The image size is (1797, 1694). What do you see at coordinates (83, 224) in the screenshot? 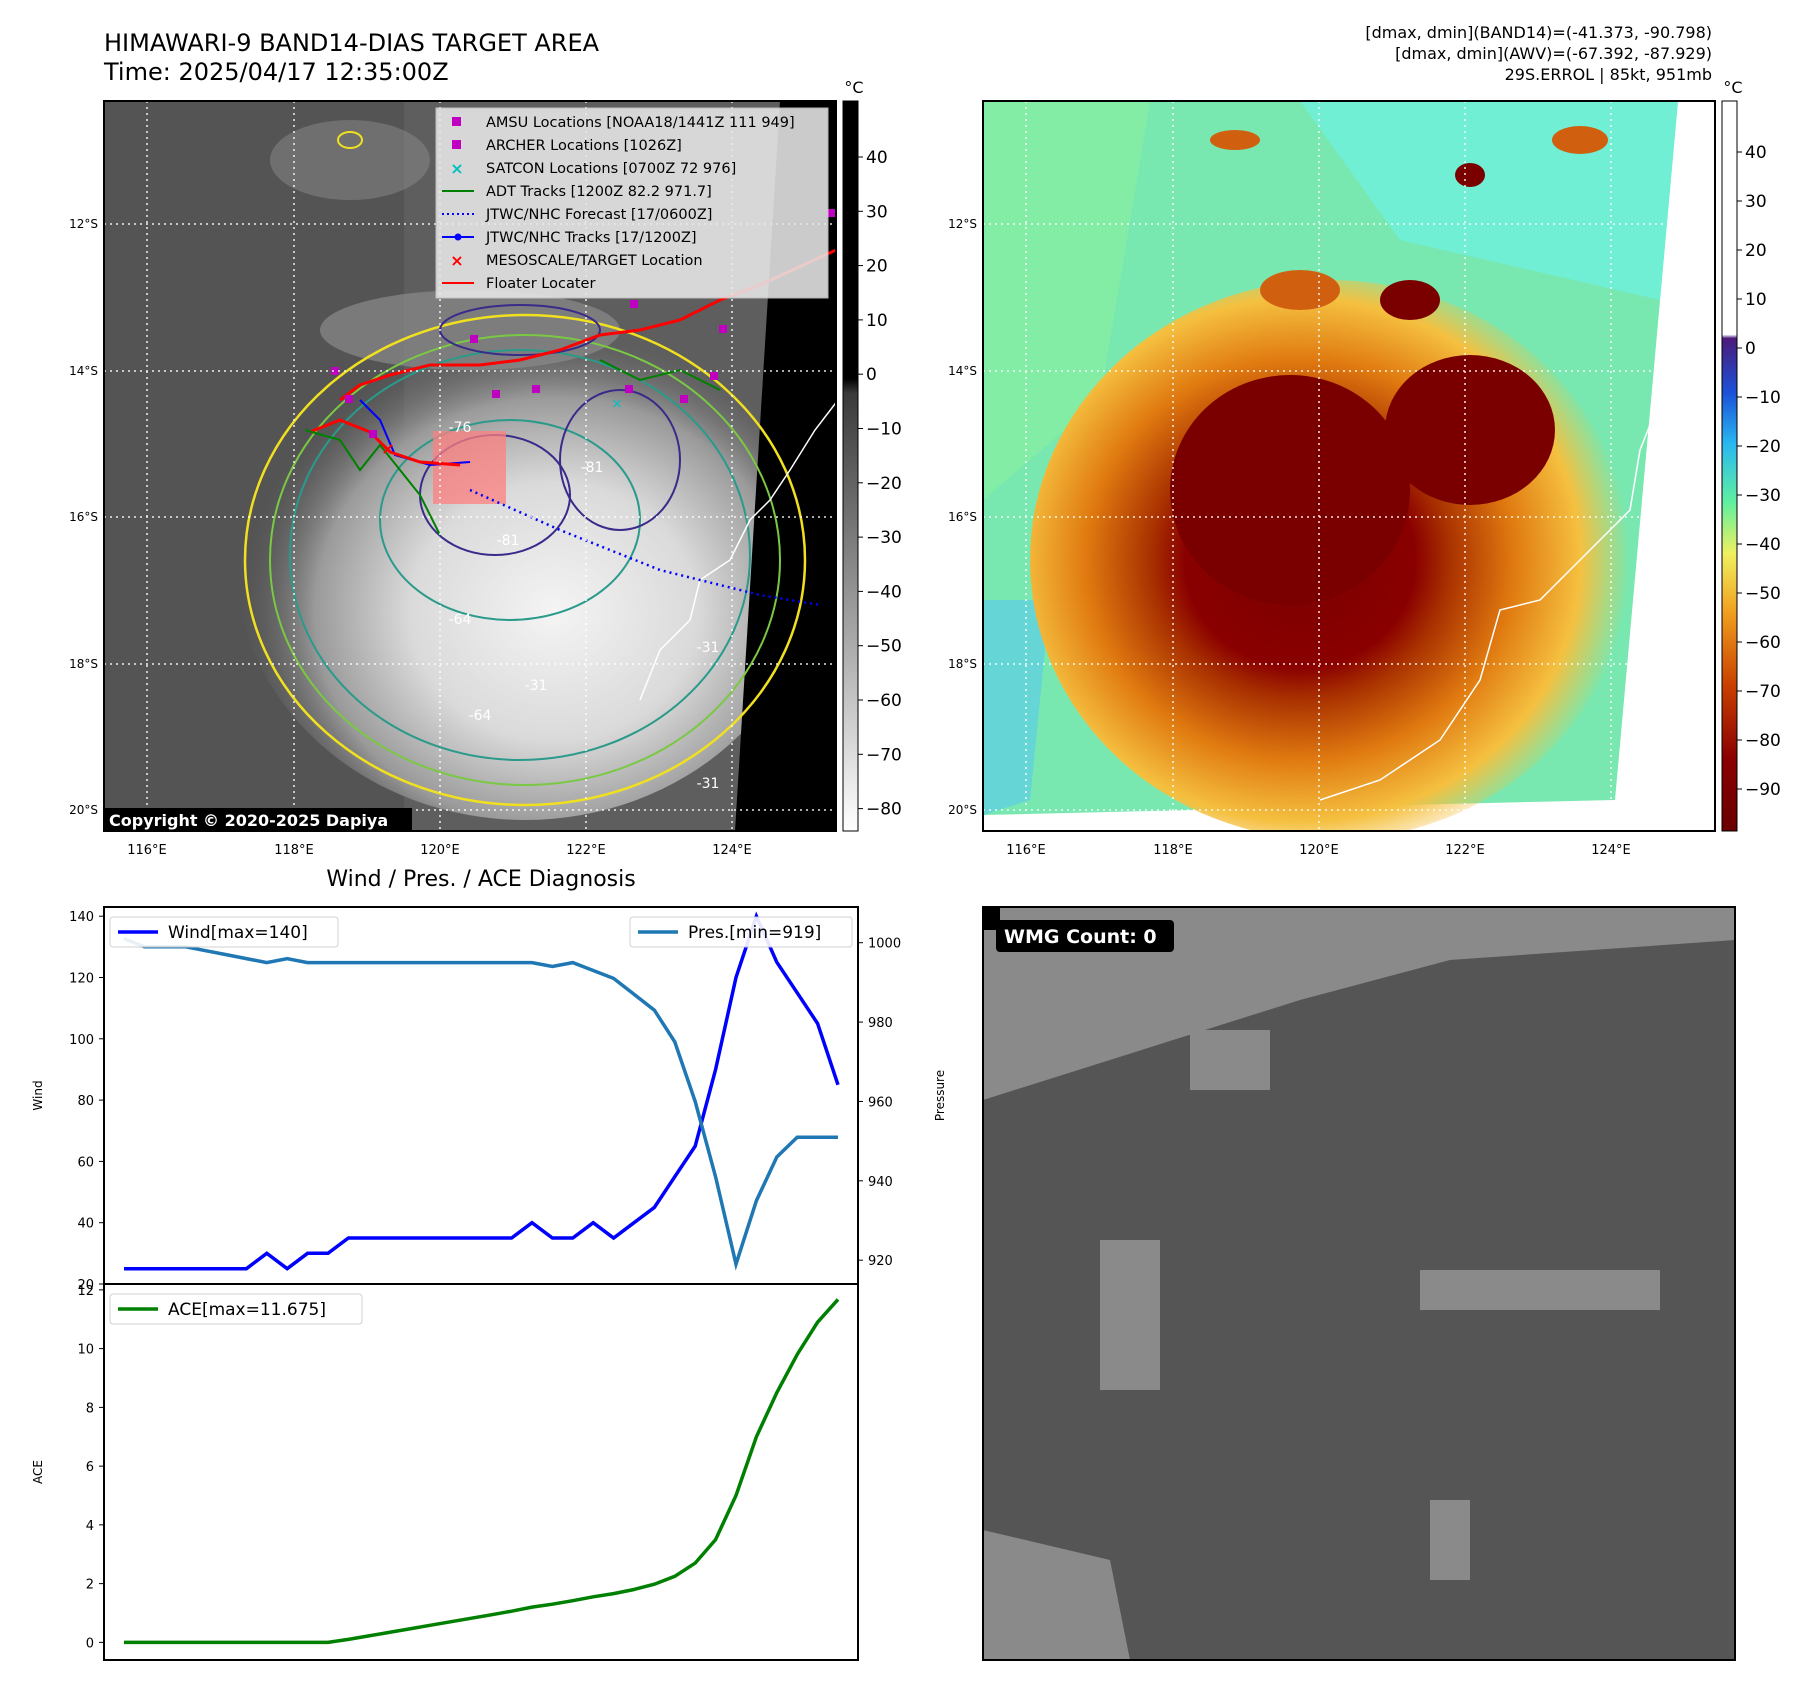
I see `lat-label: 12°S` at bounding box center [83, 224].